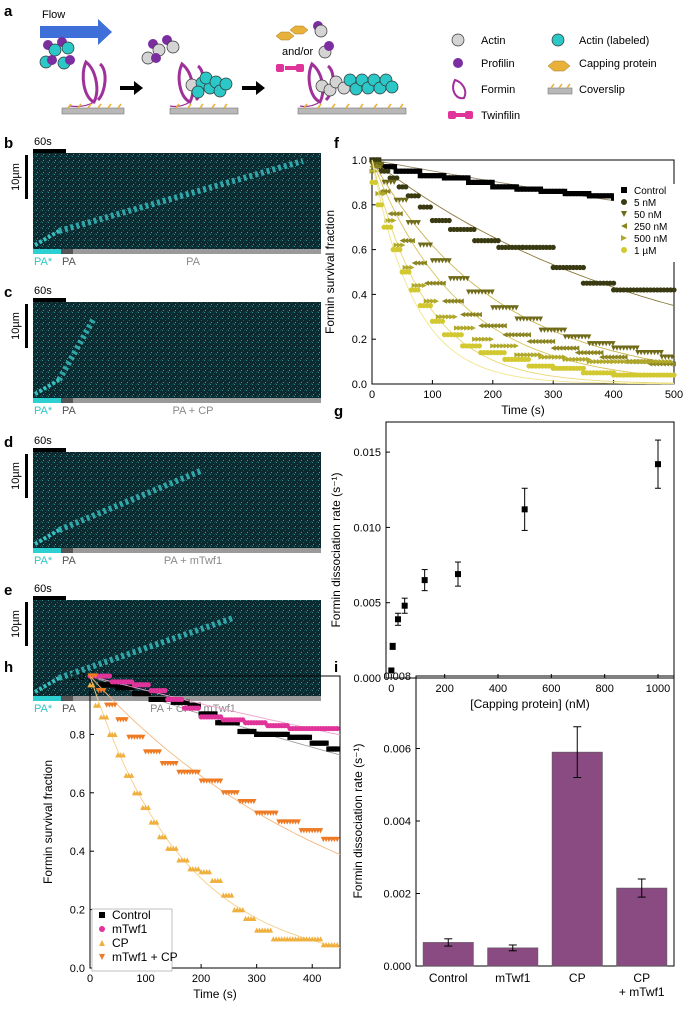 The image size is (690, 1019). I want to click on series-5-nm, so click(523, 232).